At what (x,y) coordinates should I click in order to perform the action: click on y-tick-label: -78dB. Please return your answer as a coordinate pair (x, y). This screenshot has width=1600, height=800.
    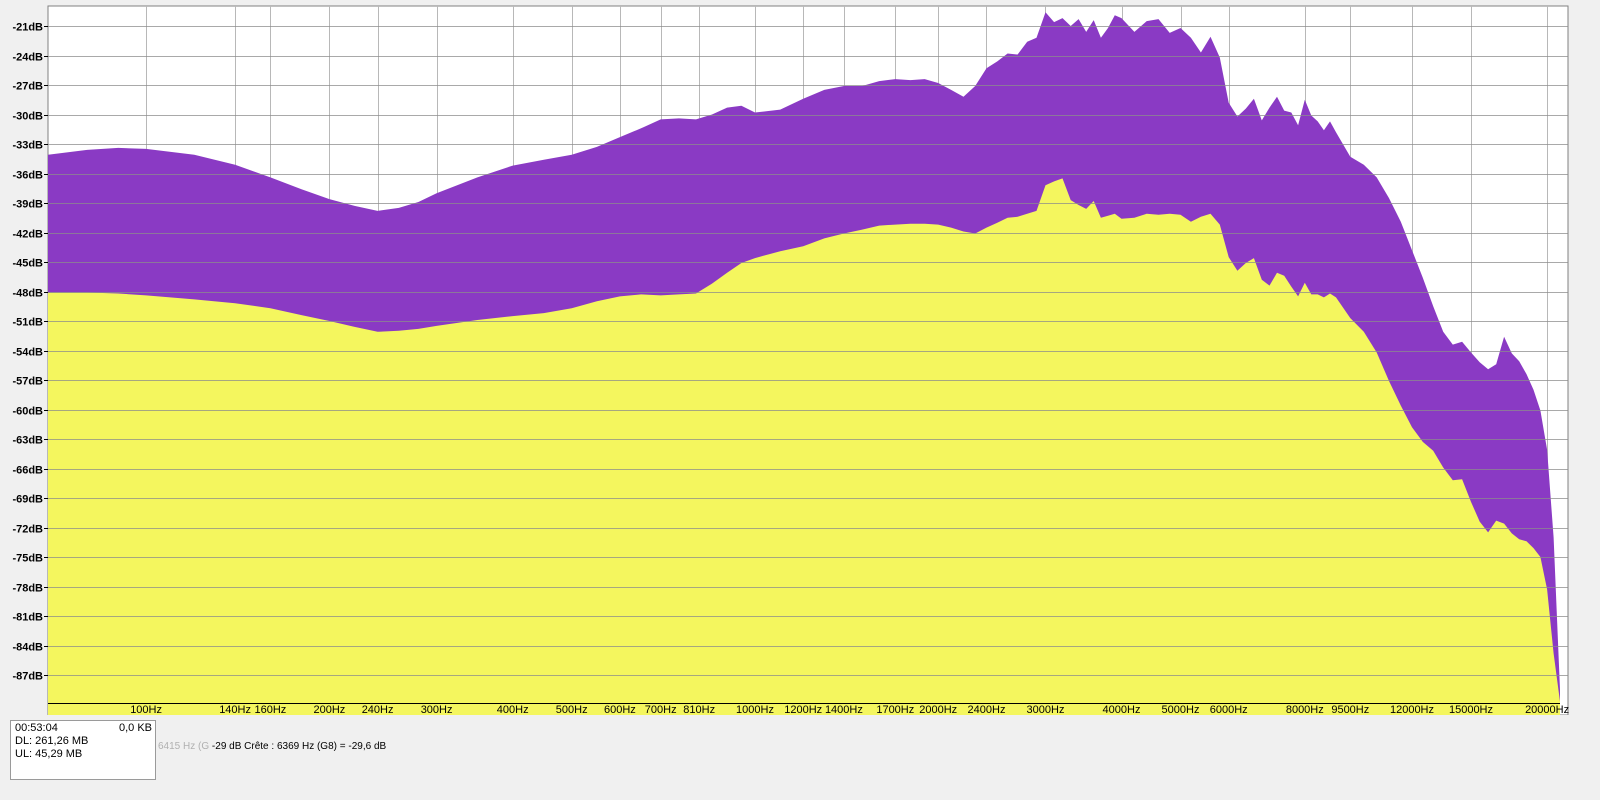
    Looking at the image, I should click on (27, 589).